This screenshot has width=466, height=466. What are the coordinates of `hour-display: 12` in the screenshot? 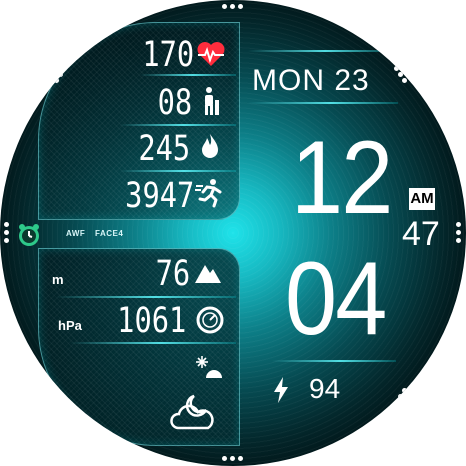 It's located at (342, 178).